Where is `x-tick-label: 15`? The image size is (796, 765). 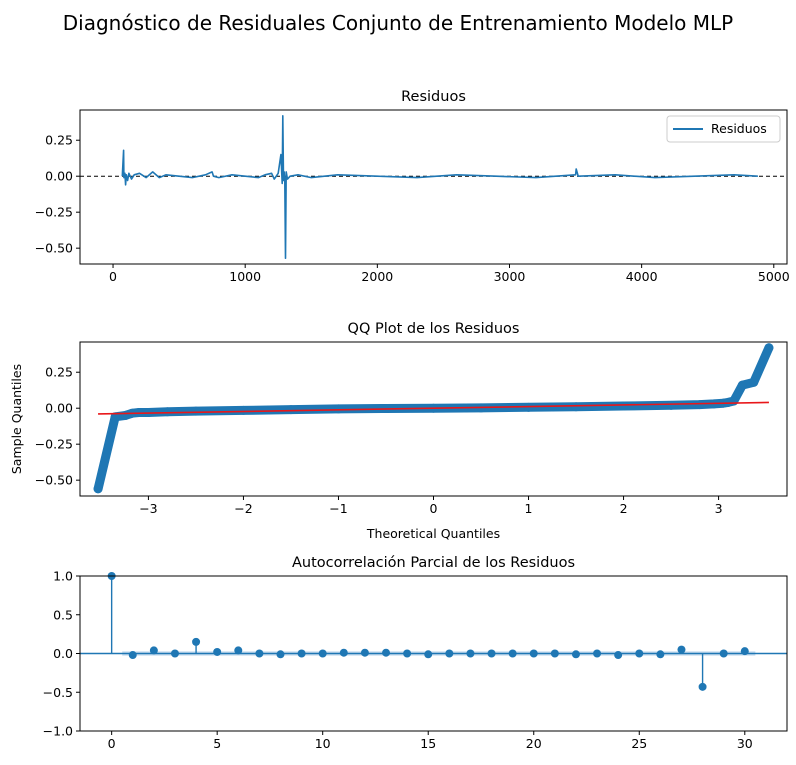 x-tick-label: 15 is located at coordinates (428, 743).